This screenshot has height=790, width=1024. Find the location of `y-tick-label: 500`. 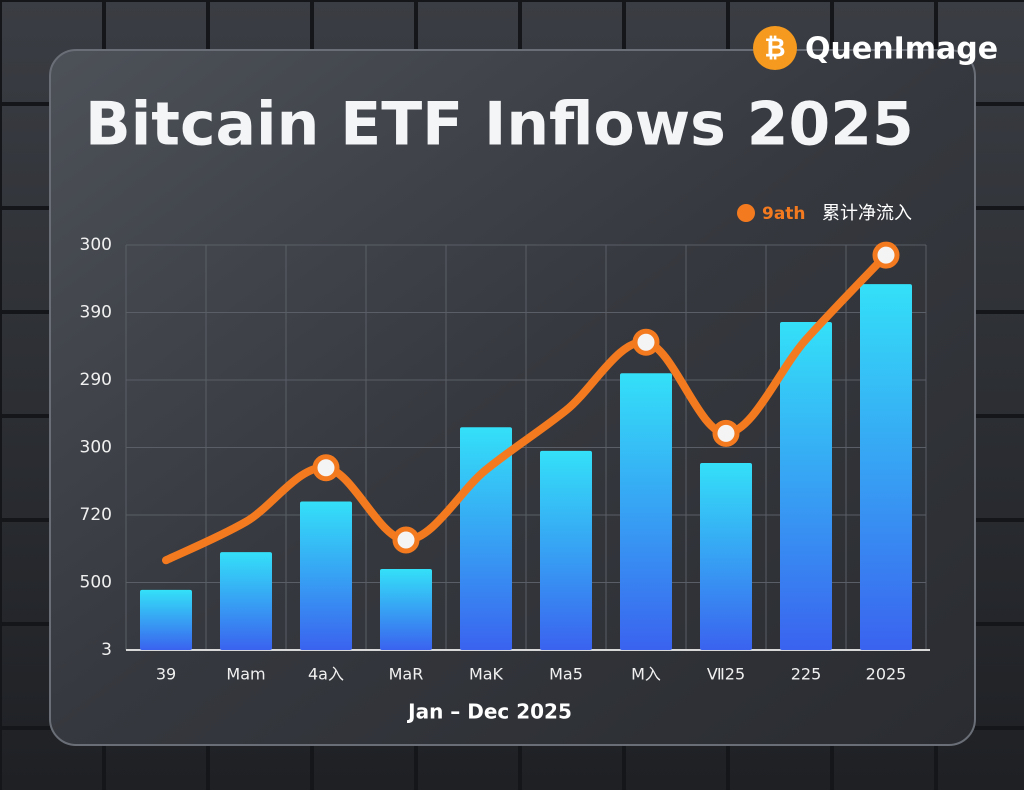

y-tick-label: 500 is located at coordinates (96, 583).